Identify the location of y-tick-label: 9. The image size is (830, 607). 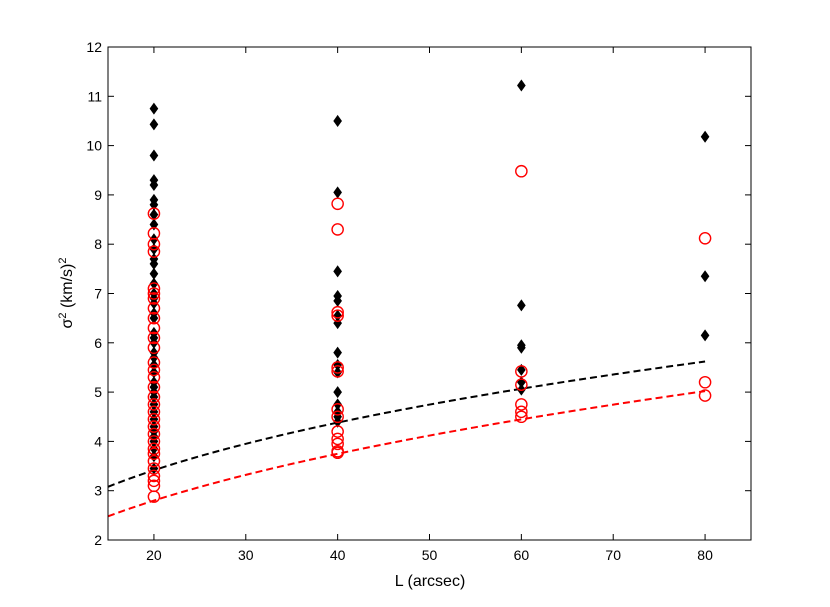
(98, 195).